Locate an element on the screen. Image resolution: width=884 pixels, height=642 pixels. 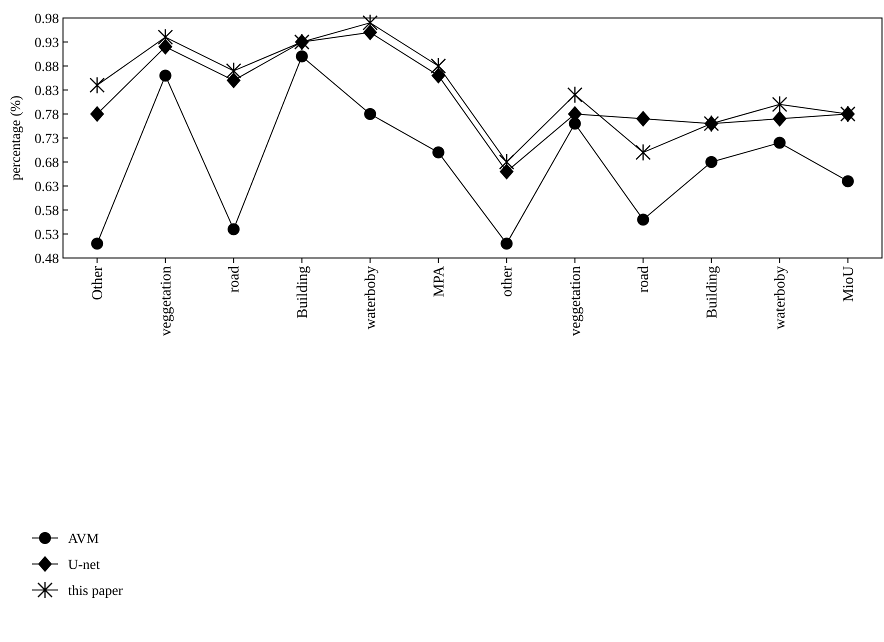
x-tick-label: MPA is located at coordinates (439, 282).